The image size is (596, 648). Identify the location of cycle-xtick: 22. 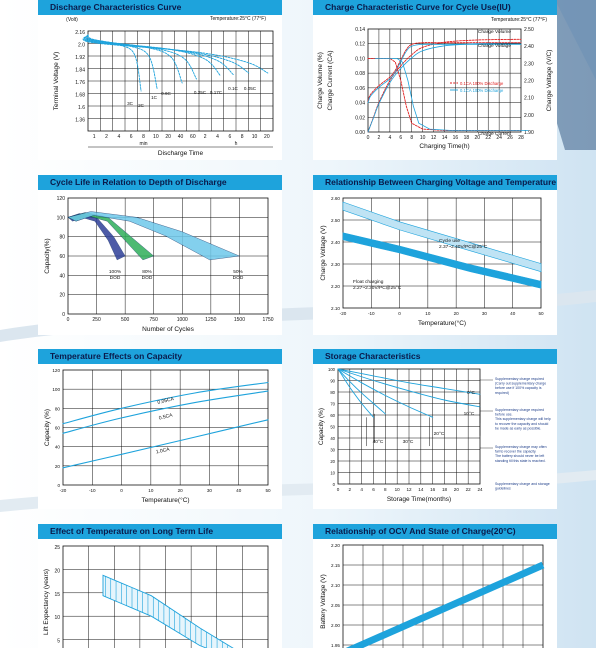
(488, 138).